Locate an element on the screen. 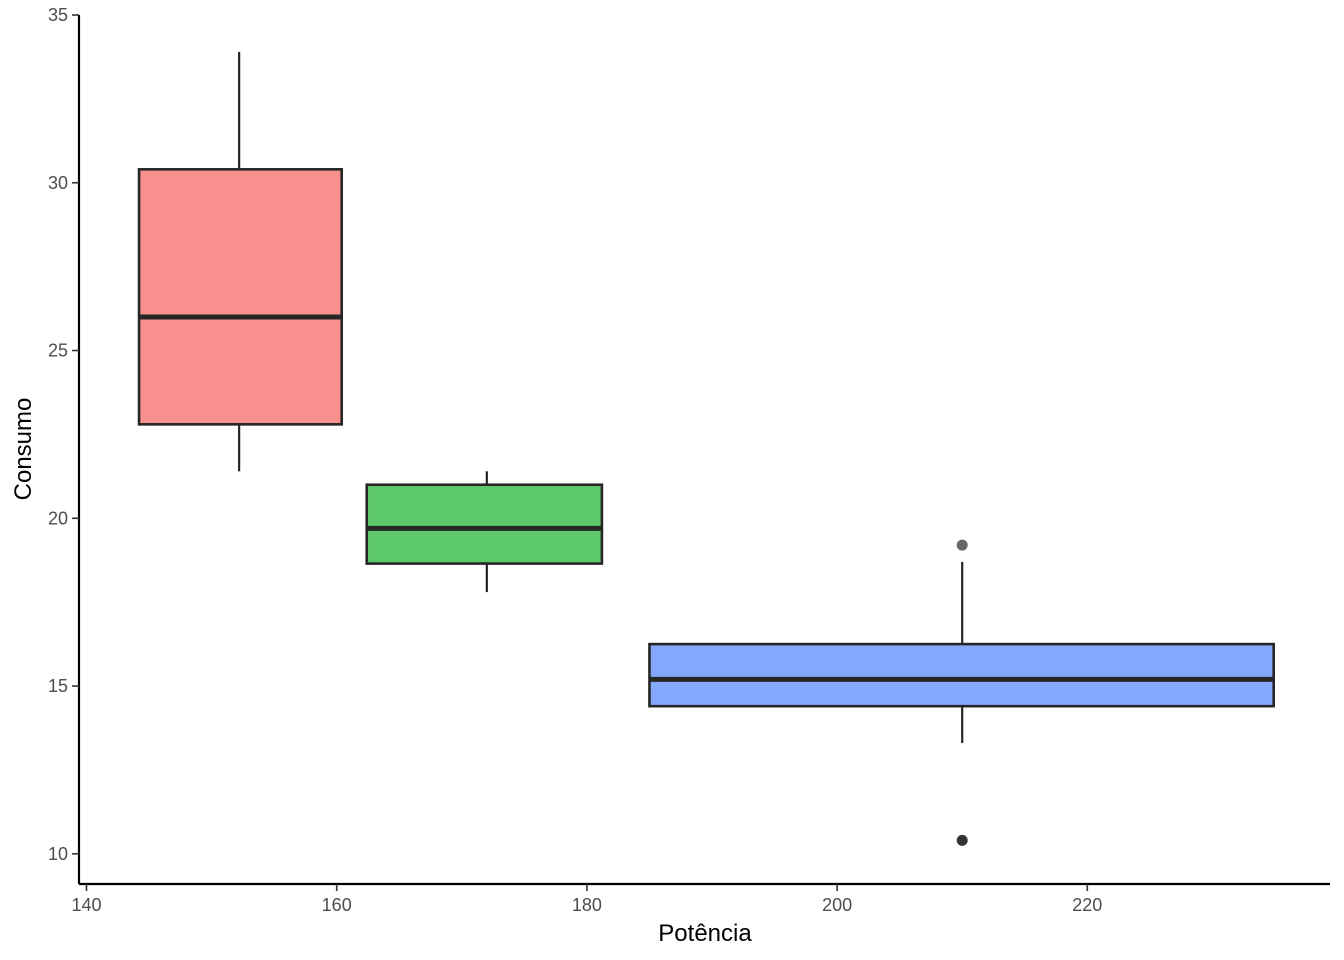 The image size is (1344, 960). y-tick-label: 10 is located at coordinates (58, 854).